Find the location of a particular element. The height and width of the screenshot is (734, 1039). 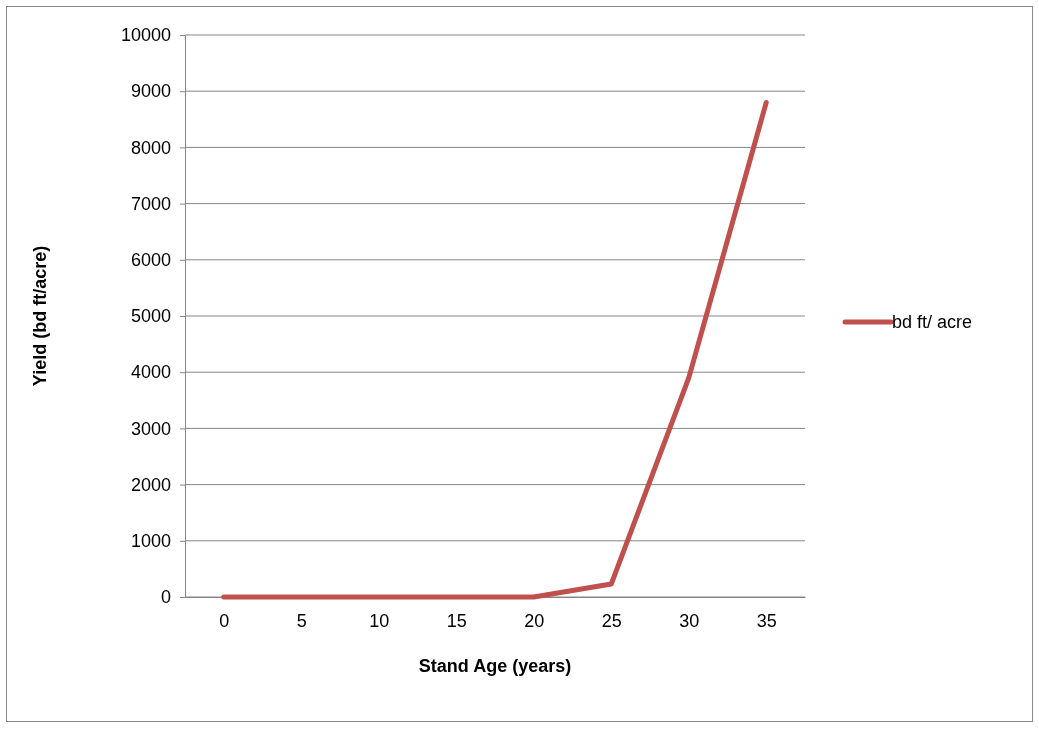

x-tick-label: 30 is located at coordinates (689, 621).